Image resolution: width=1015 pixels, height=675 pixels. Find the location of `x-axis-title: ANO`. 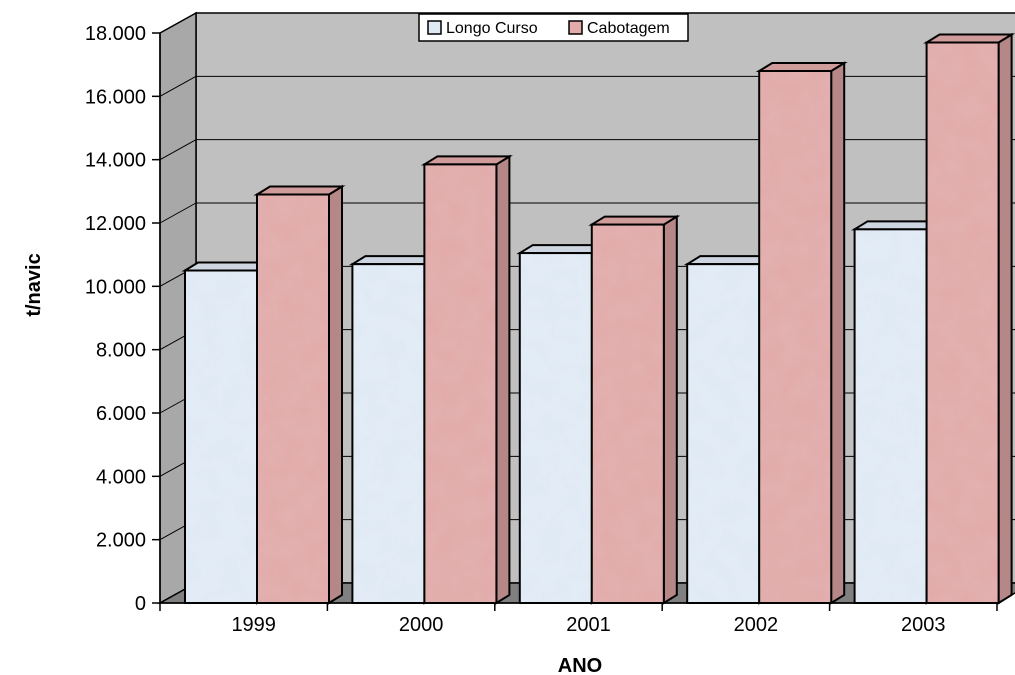

x-axis-title: ANO is located at coordinates (580, 665).